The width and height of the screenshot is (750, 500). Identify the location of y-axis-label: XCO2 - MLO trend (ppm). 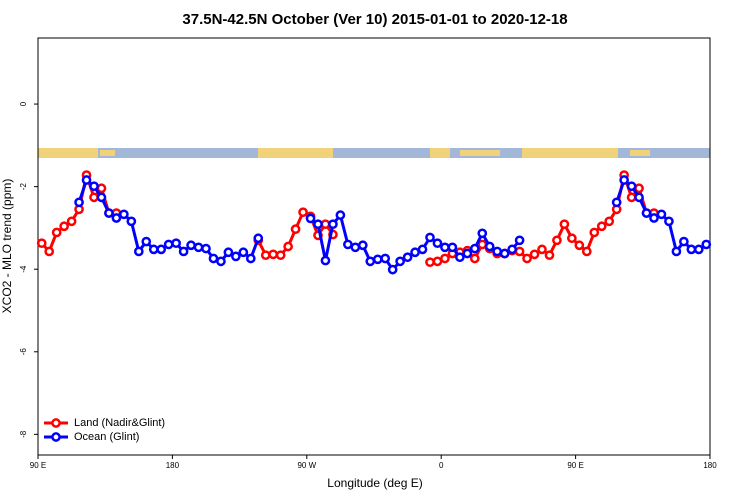
(7, 246).